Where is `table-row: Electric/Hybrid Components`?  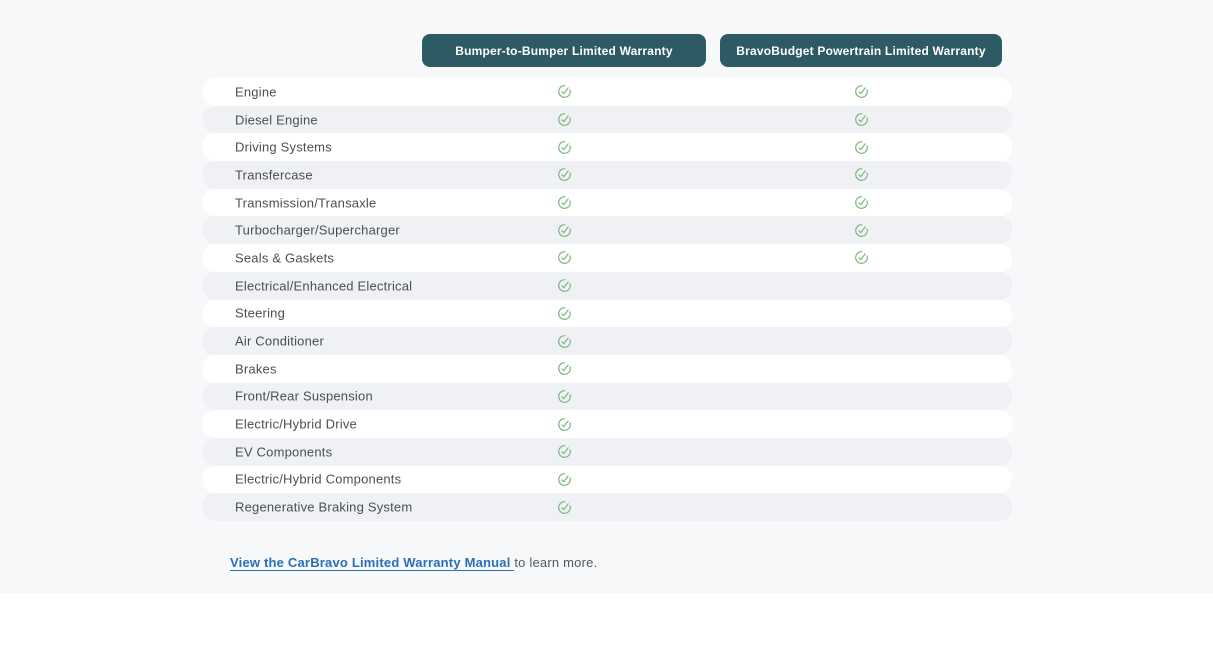 table-row: Electric/Hybrid Components is located at coordinates (607, 479).